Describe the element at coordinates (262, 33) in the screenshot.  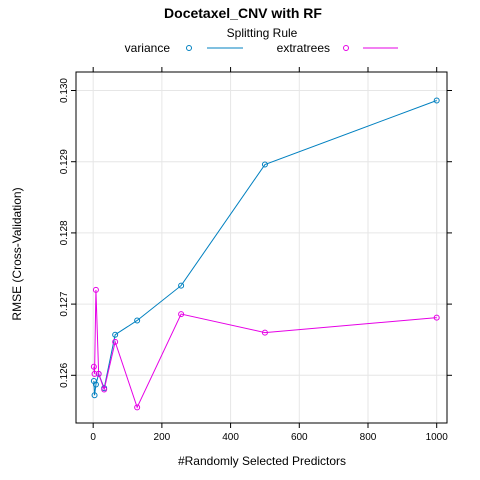
I see `legend-title: Splitting Rule` at that location.